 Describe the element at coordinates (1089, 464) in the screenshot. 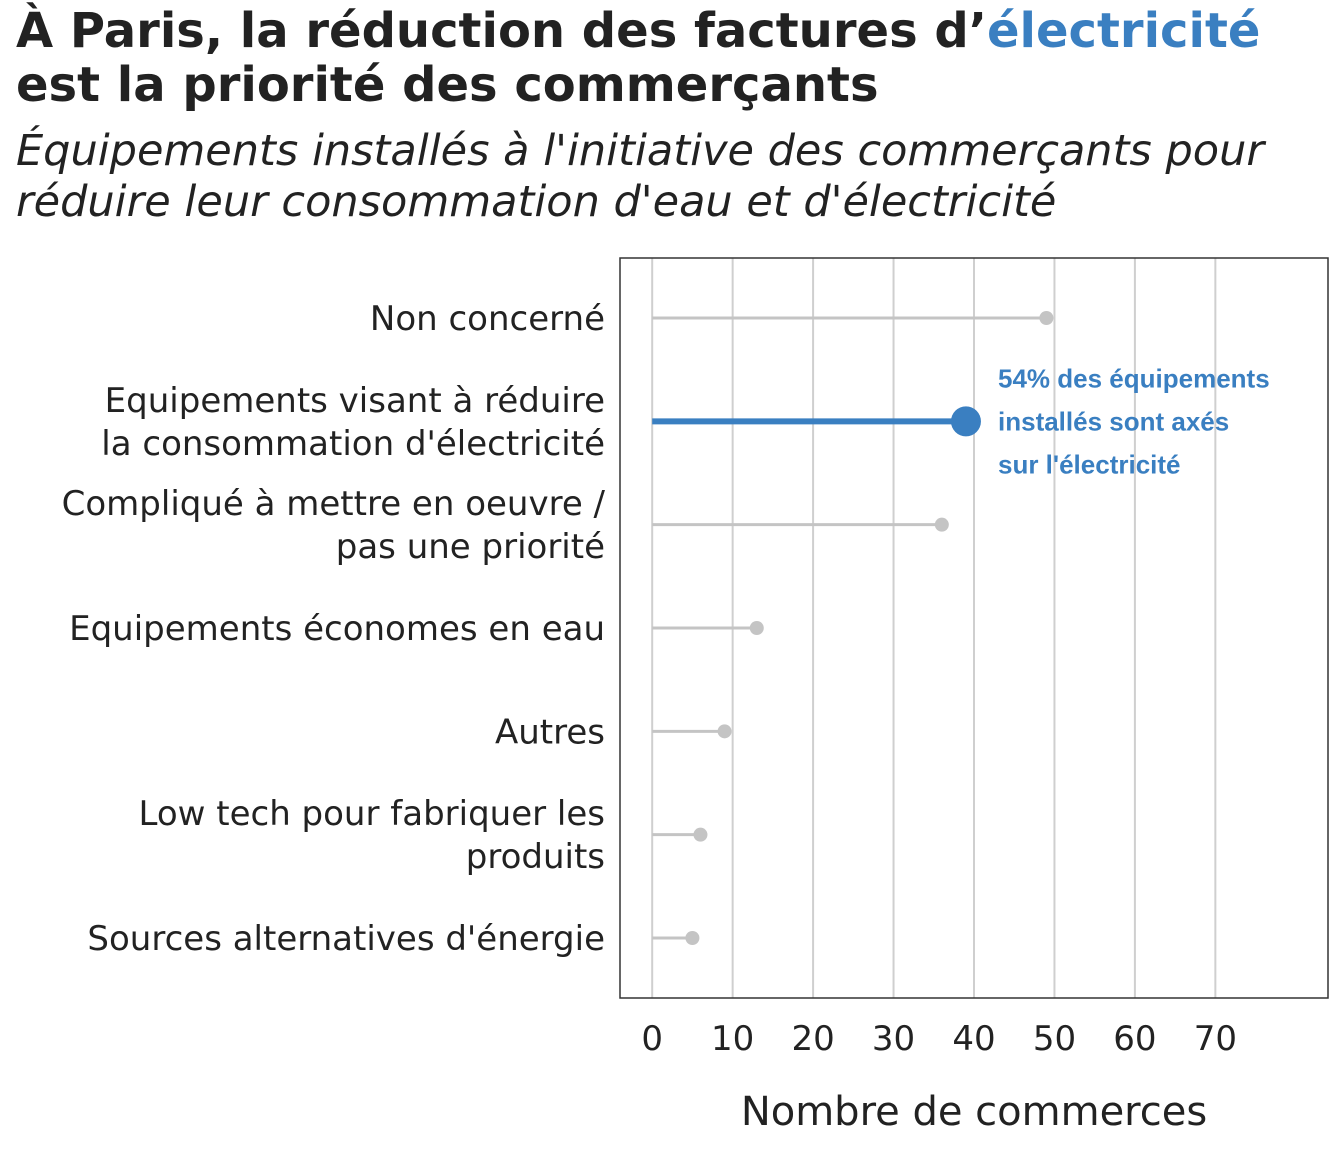

I see `annotation-line: sur l'électricité` at that location.